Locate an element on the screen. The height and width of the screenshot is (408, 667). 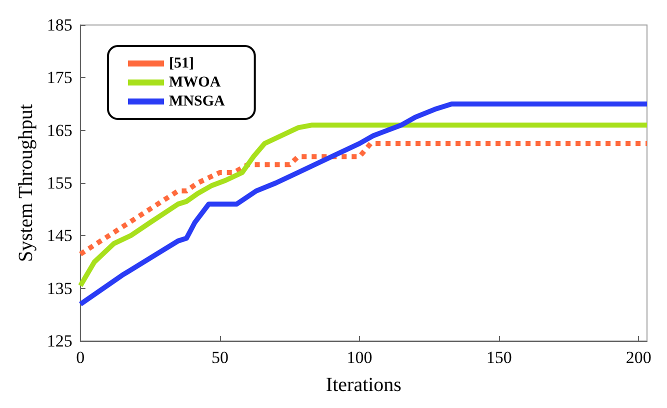
y-tick-label: 175 is located at coordinates (59, 78).